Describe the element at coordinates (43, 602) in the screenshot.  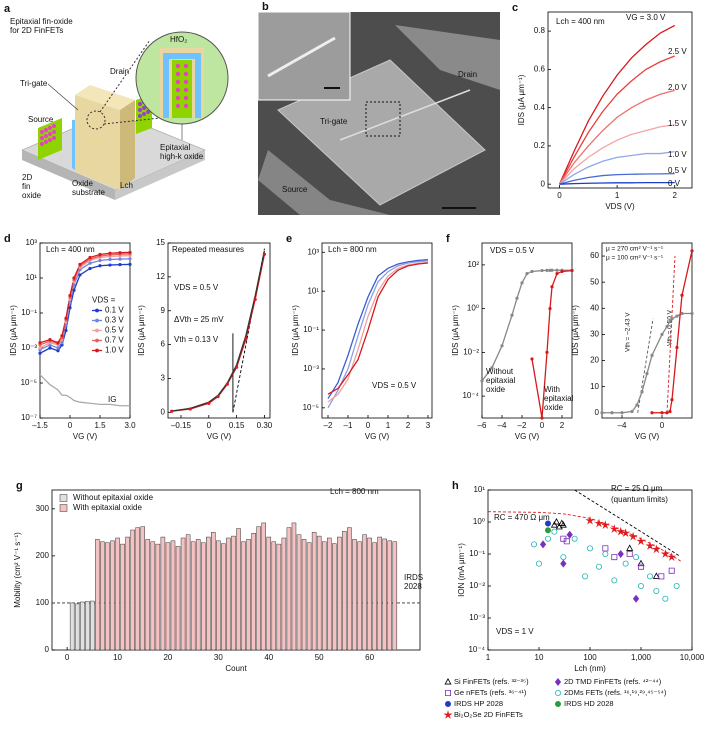
I see `y-tick-label: 100` at that location.